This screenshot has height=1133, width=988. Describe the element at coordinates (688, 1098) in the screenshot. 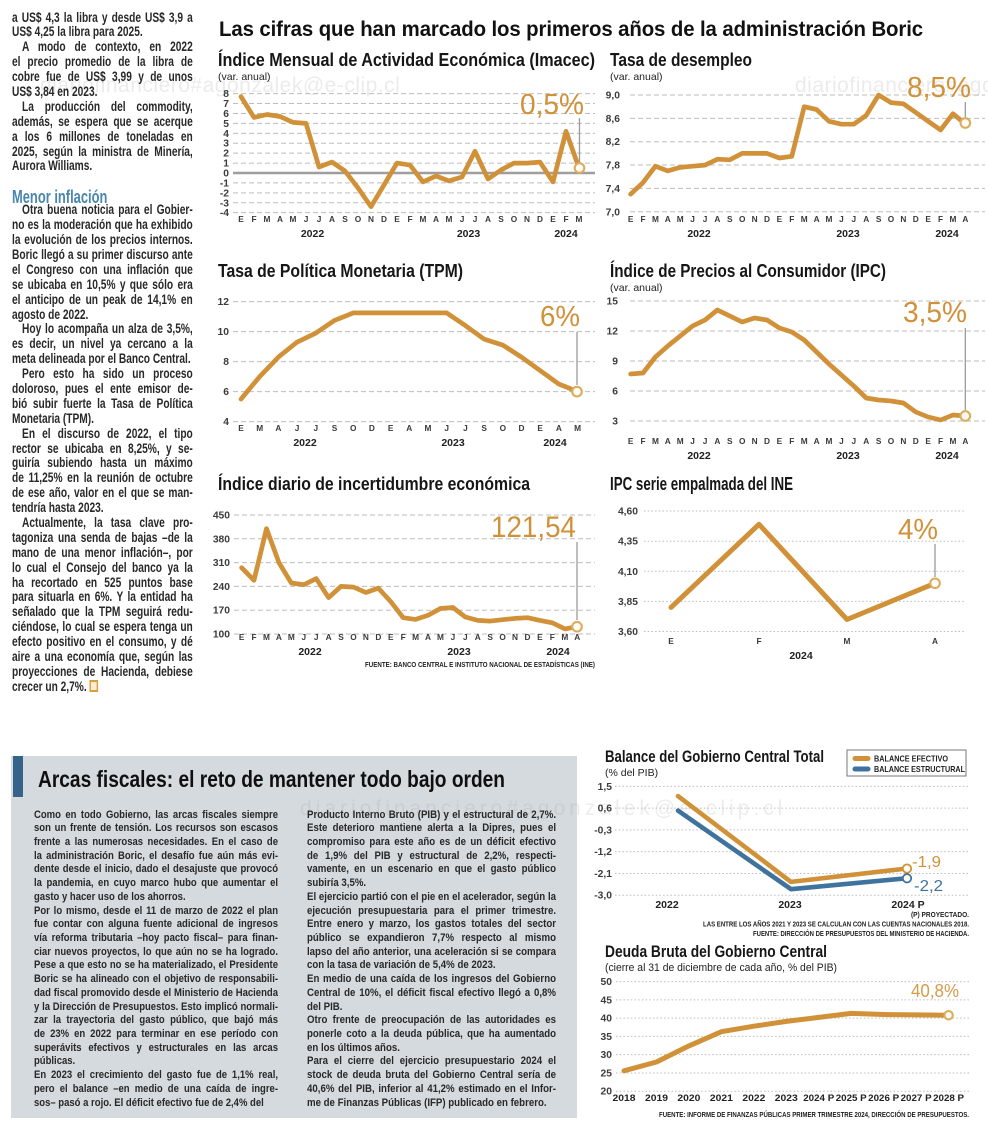

I see `svg-text: 2020` at that location.